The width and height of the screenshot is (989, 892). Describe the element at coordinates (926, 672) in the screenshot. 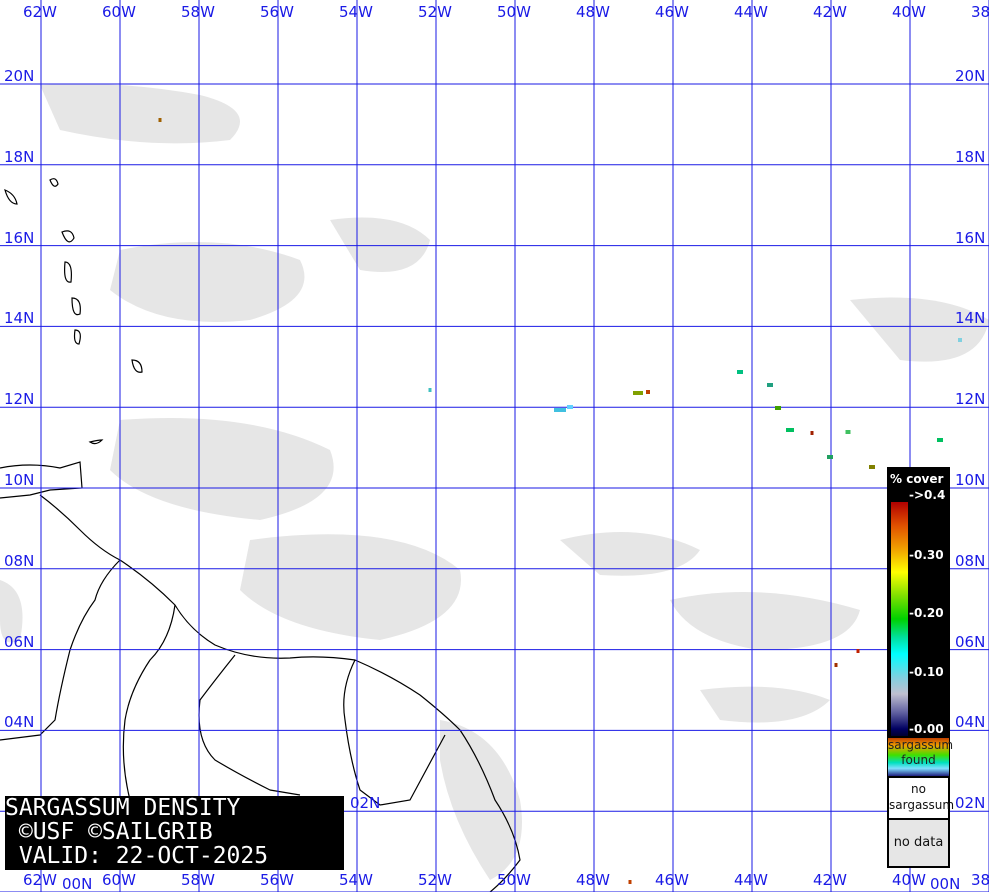

I see `legend-tick: -0.10` at that location.